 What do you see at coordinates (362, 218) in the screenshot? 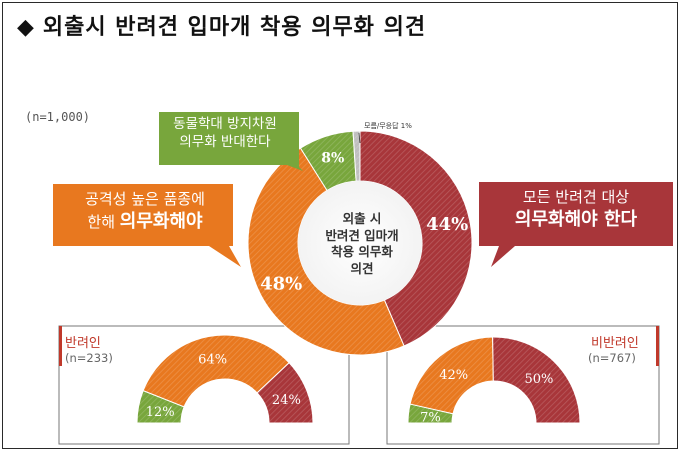
I see `center-label-line-1: 외출 시` at bounding box center [362, 218].